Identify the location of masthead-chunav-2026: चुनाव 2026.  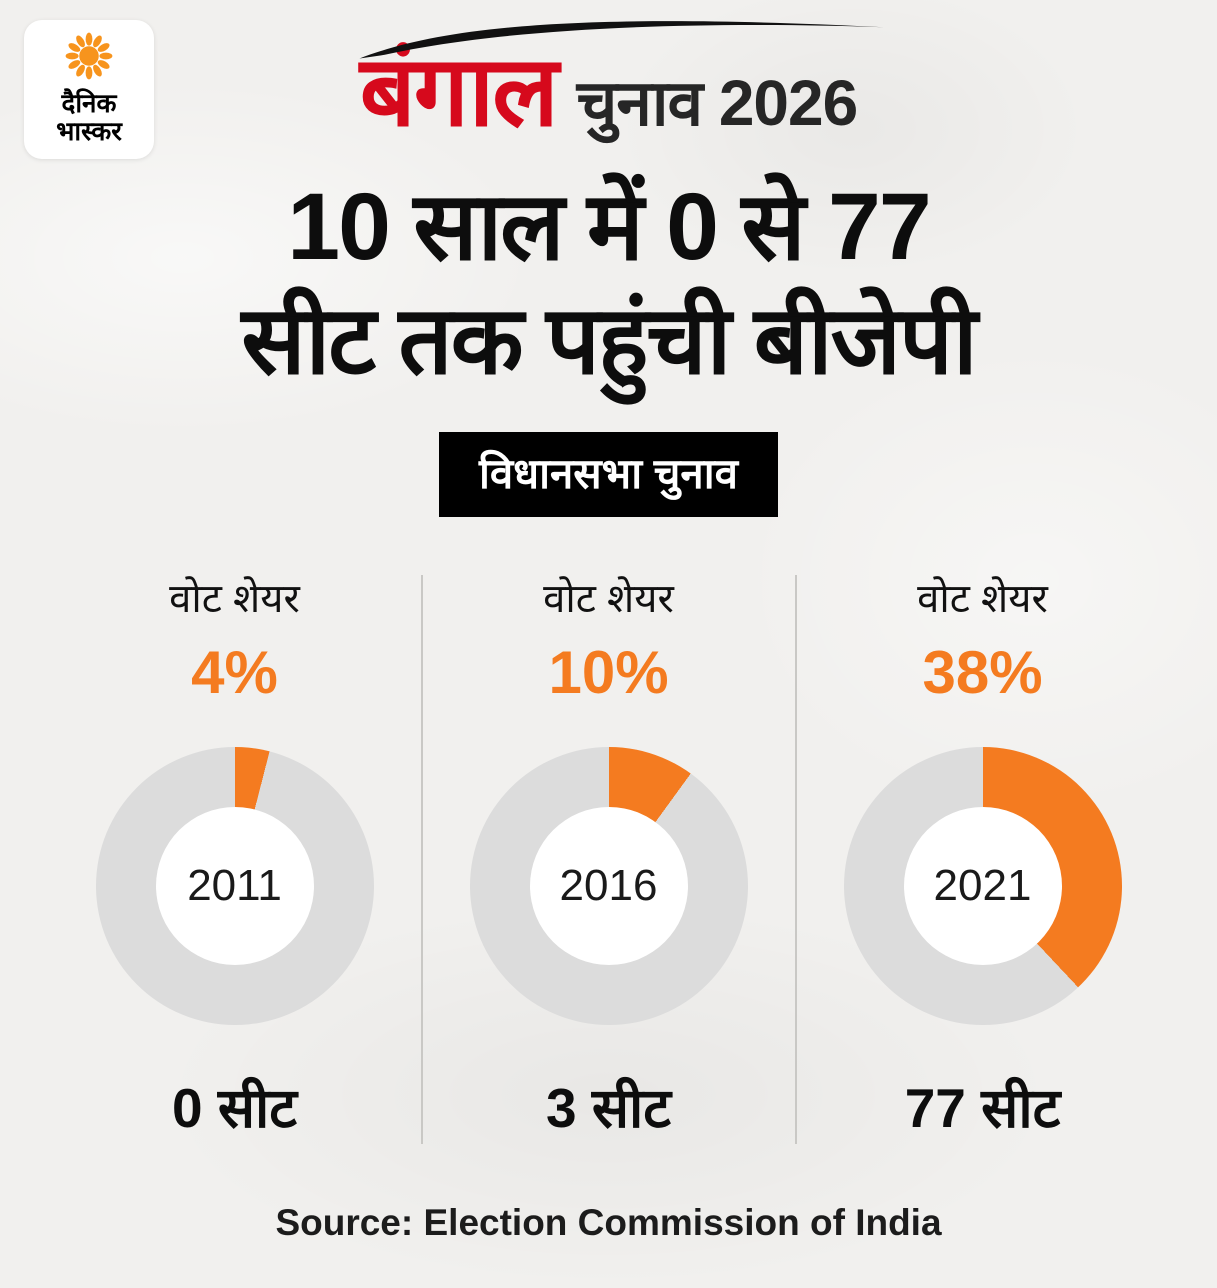
(717, 103).